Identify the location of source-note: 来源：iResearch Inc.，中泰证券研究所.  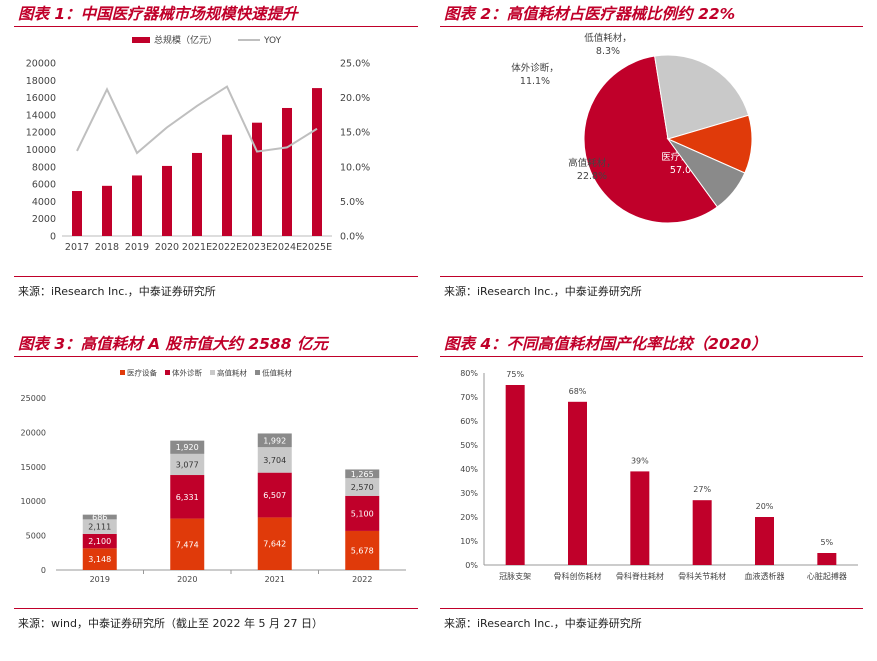
(216, 288).